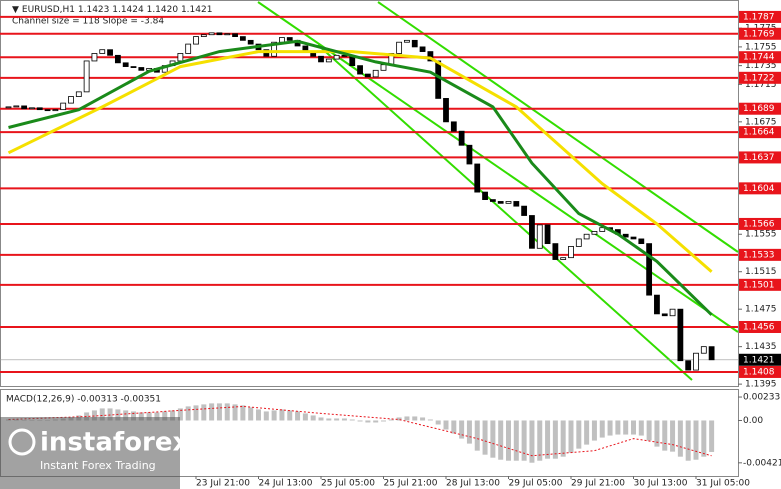 This screenshot has width=781, height=489. I want to click on level-label: 1.1604, so click(759, 189).